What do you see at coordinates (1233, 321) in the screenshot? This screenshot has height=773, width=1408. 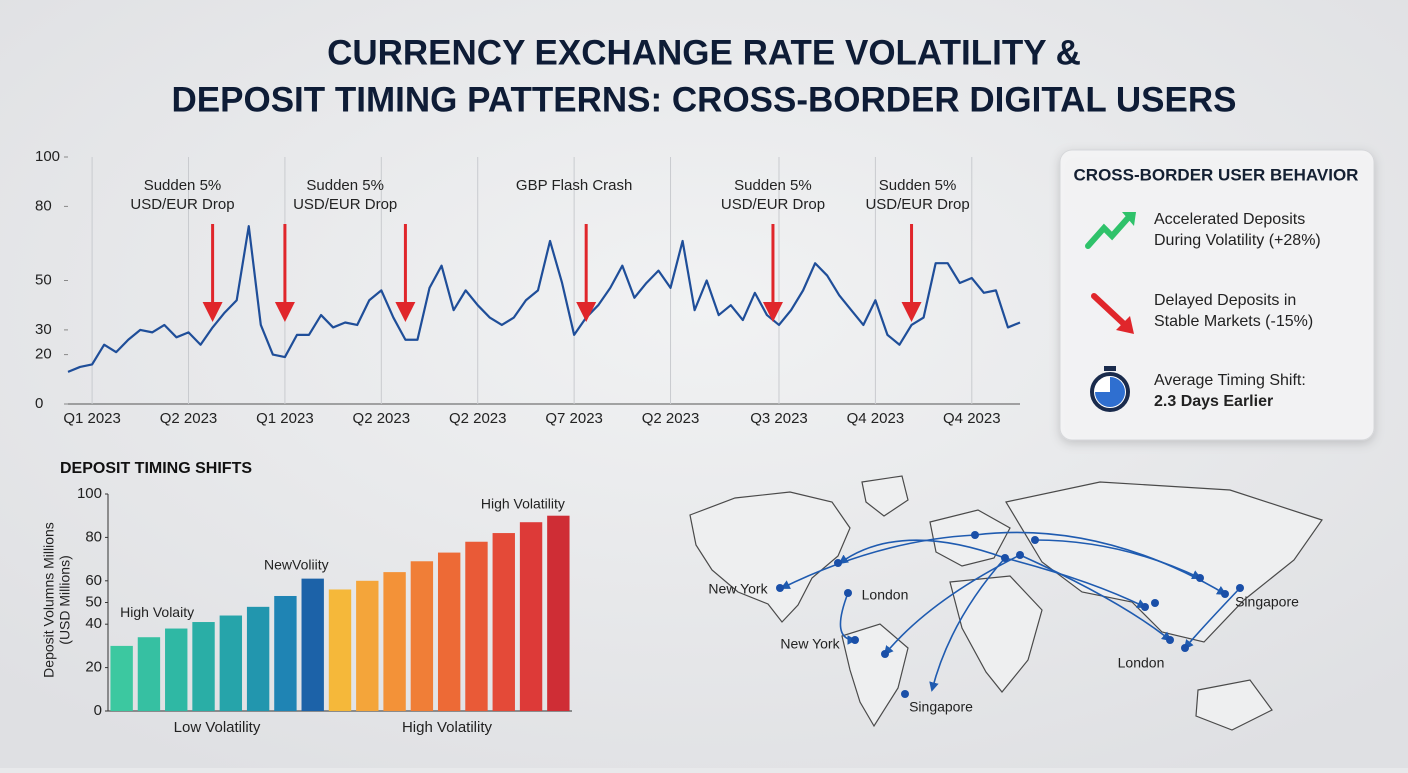 I see `sidebar-text: Stable Markets (-15%)` at bounding box center [1233, 321].